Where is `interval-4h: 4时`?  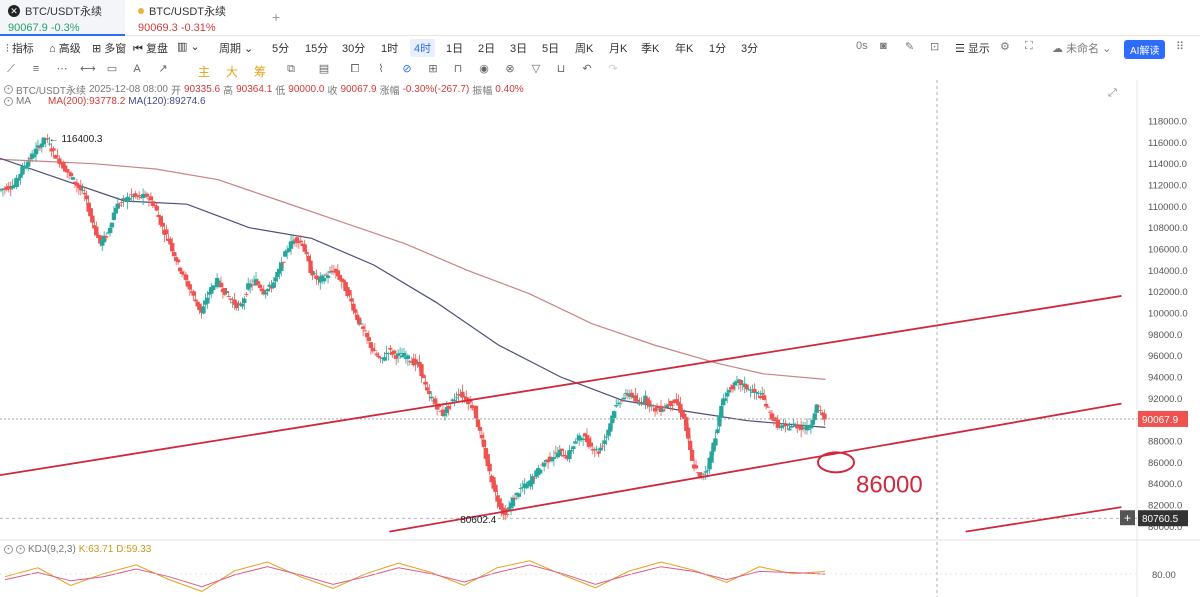 interval-4h: 4时 is located at coordinates (423, 48).